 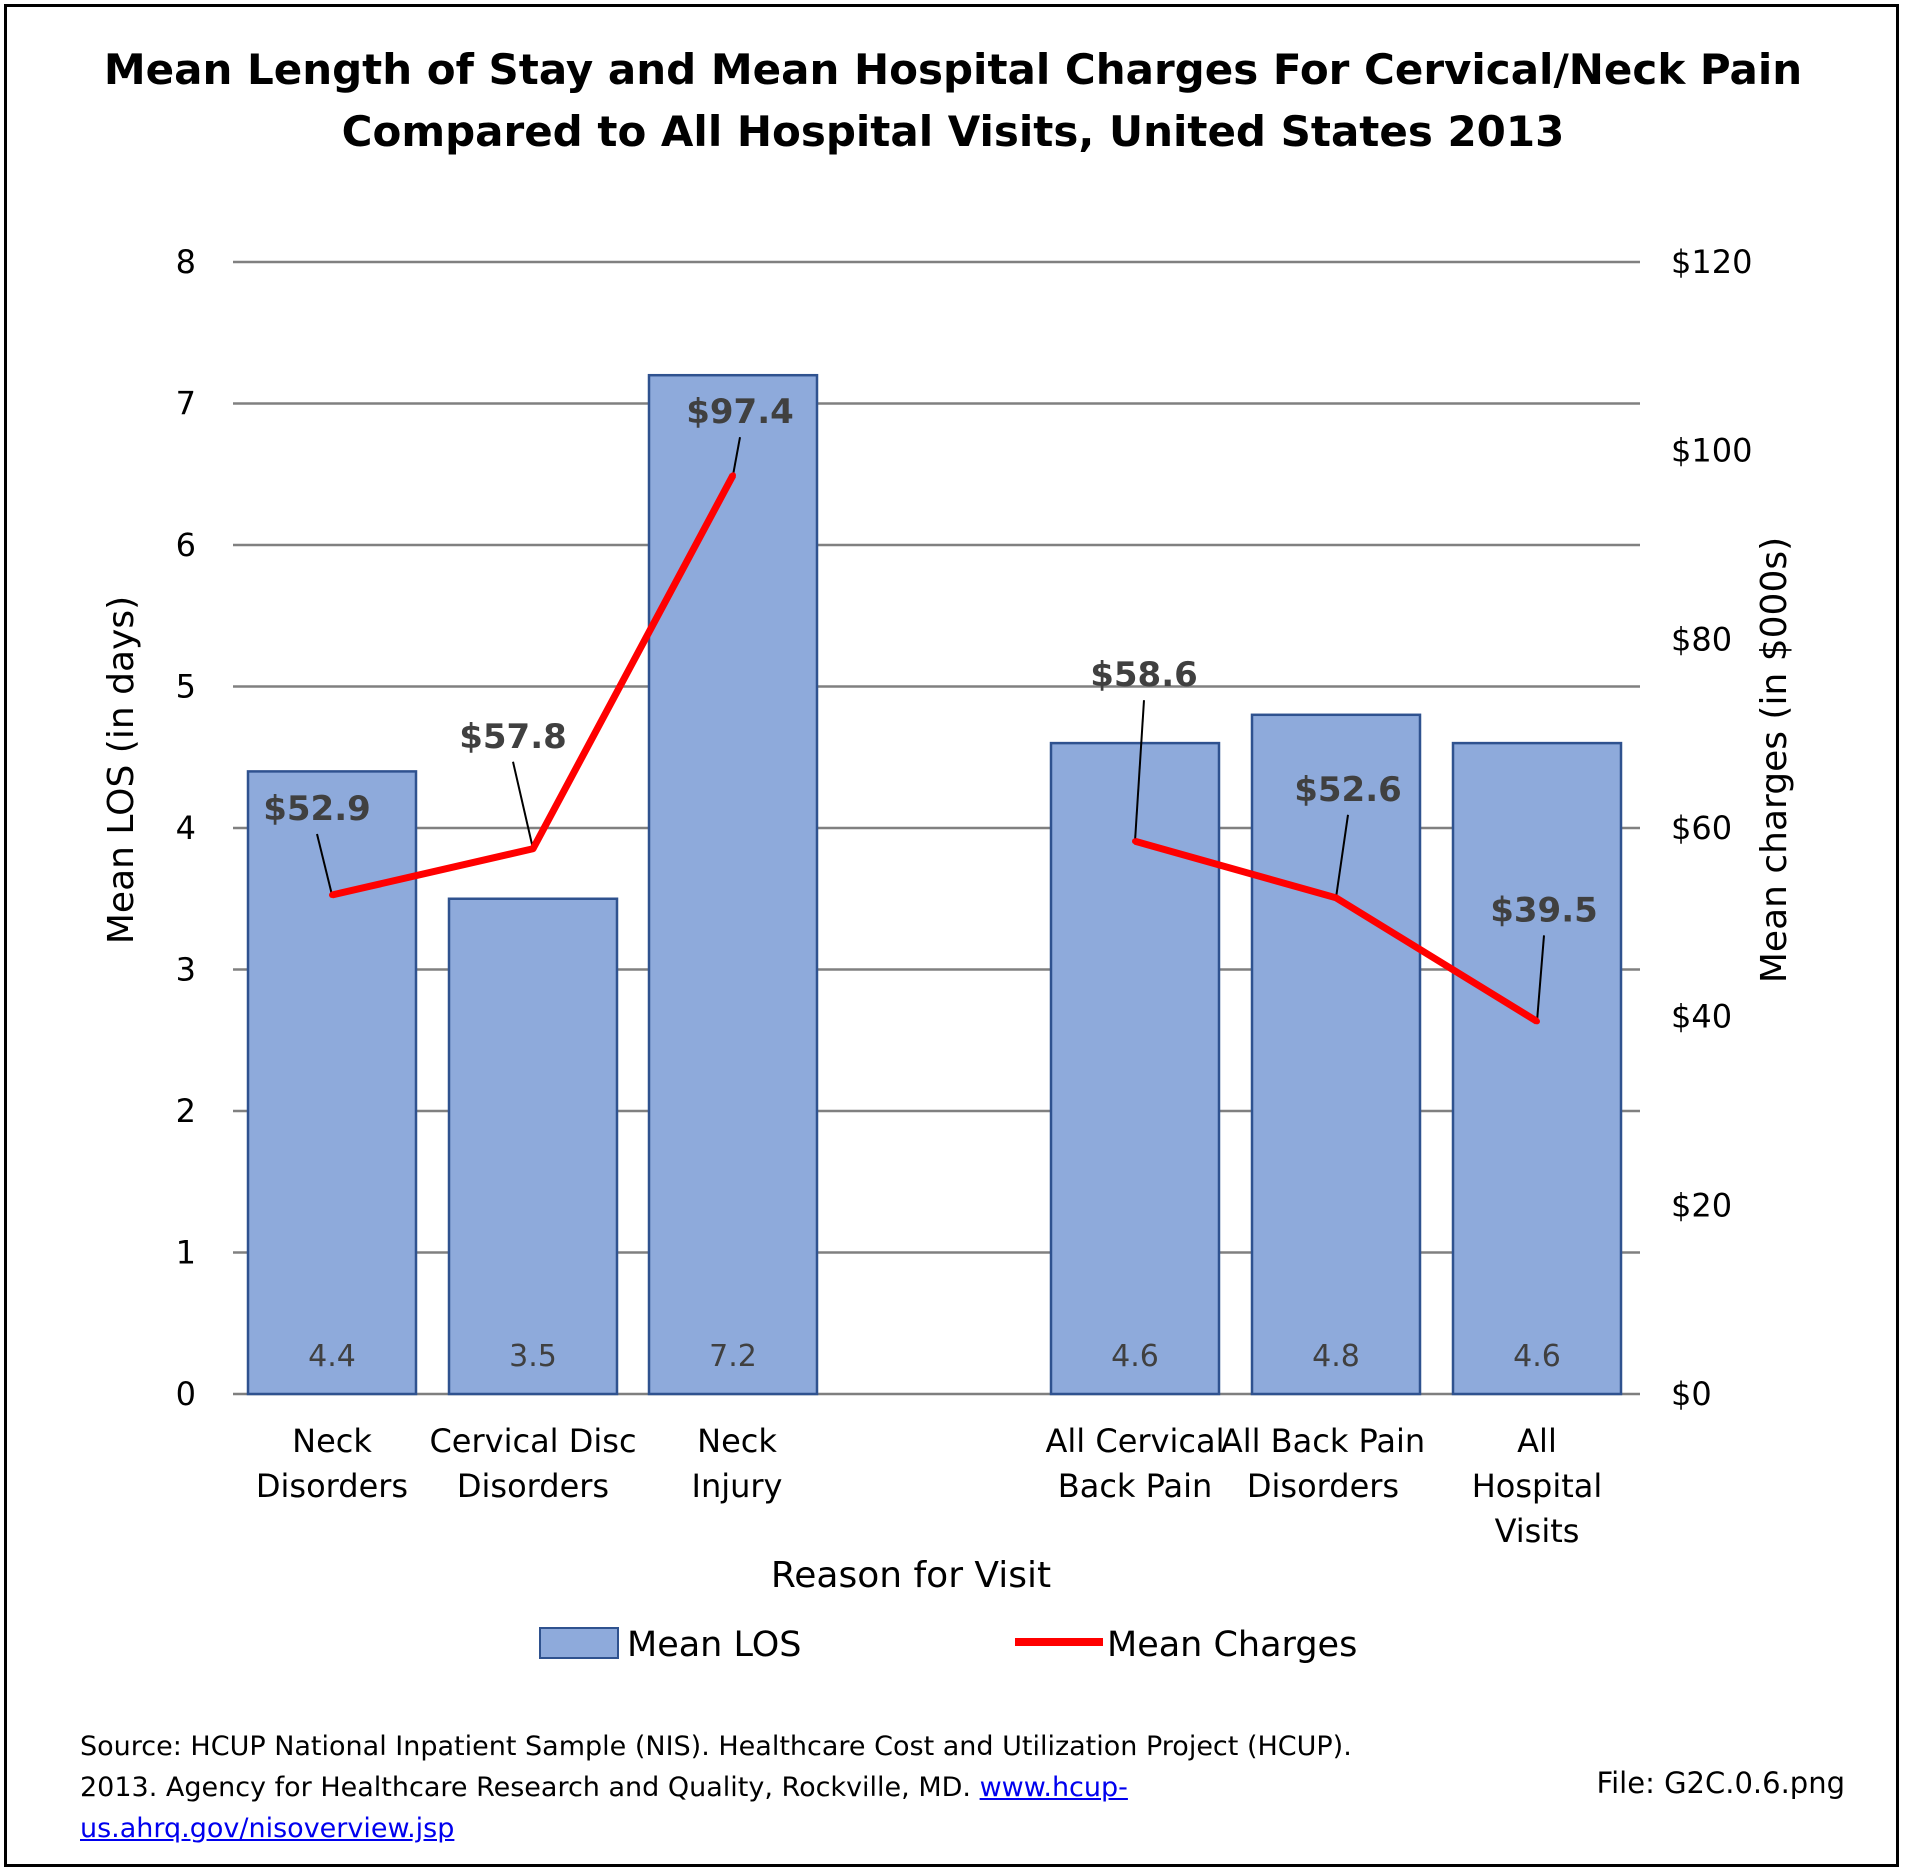 What do you see at coordinates (1323, 1463) in the screenshot?
I see `category-label: All Back Pain Disorders` at bounding box center [1323, 1463].